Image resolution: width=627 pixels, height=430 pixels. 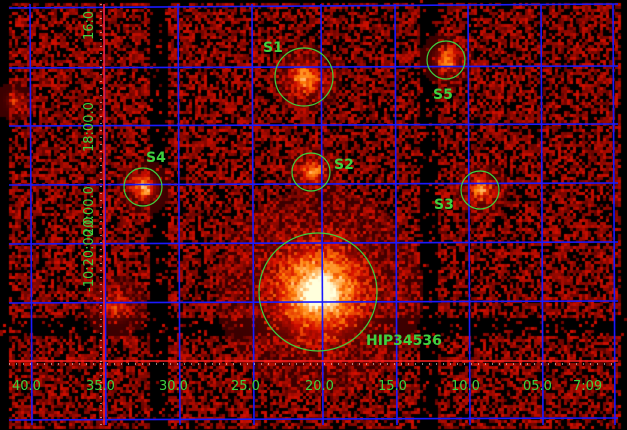 I want to click on label-s4: S4, so click(x=156, y=158).